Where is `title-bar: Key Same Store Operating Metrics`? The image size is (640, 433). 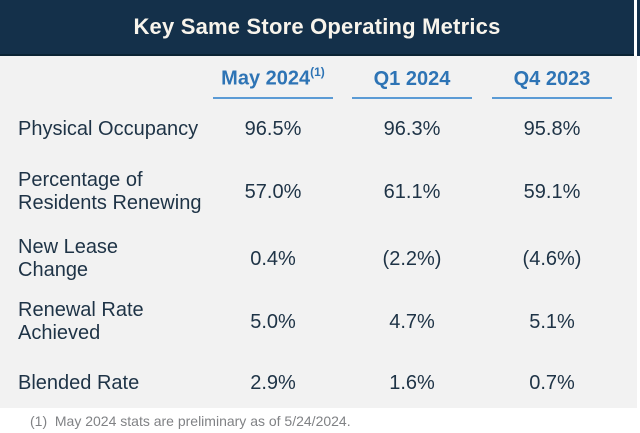 title-bar: Key Same Store Operating Metrics is located at coordinates (317, 28).